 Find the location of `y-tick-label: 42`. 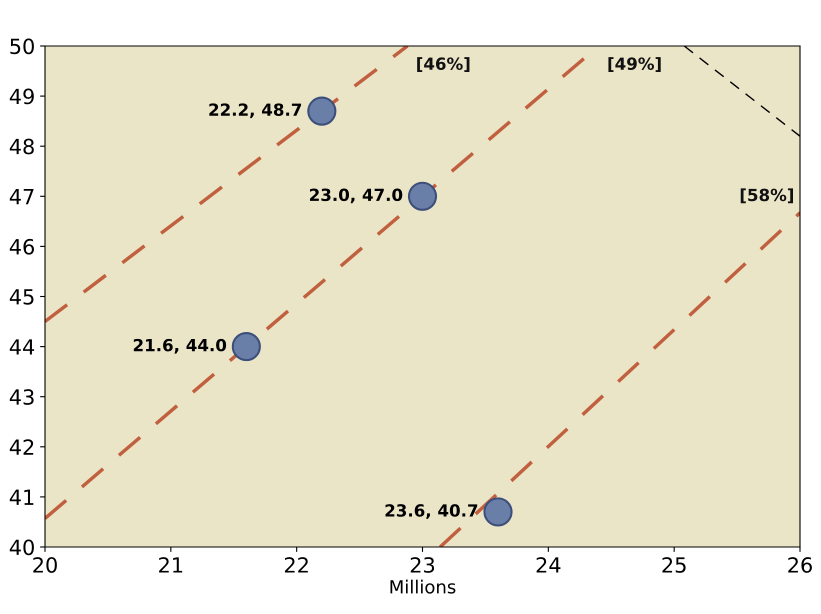

y-tick-label: 42 is located at coordinates (22, 447).